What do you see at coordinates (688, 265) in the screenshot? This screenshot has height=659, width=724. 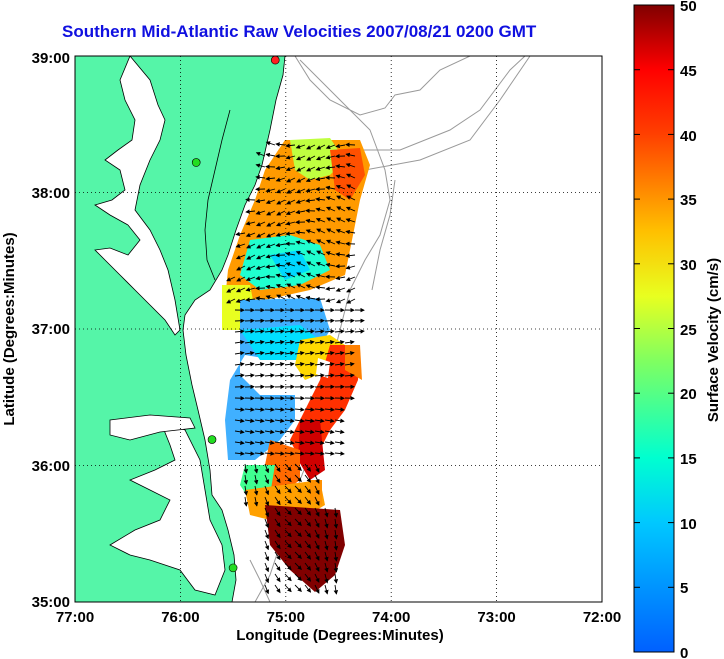 I see `colorbar-tick-label: 30` at bounding box center [688, 265].